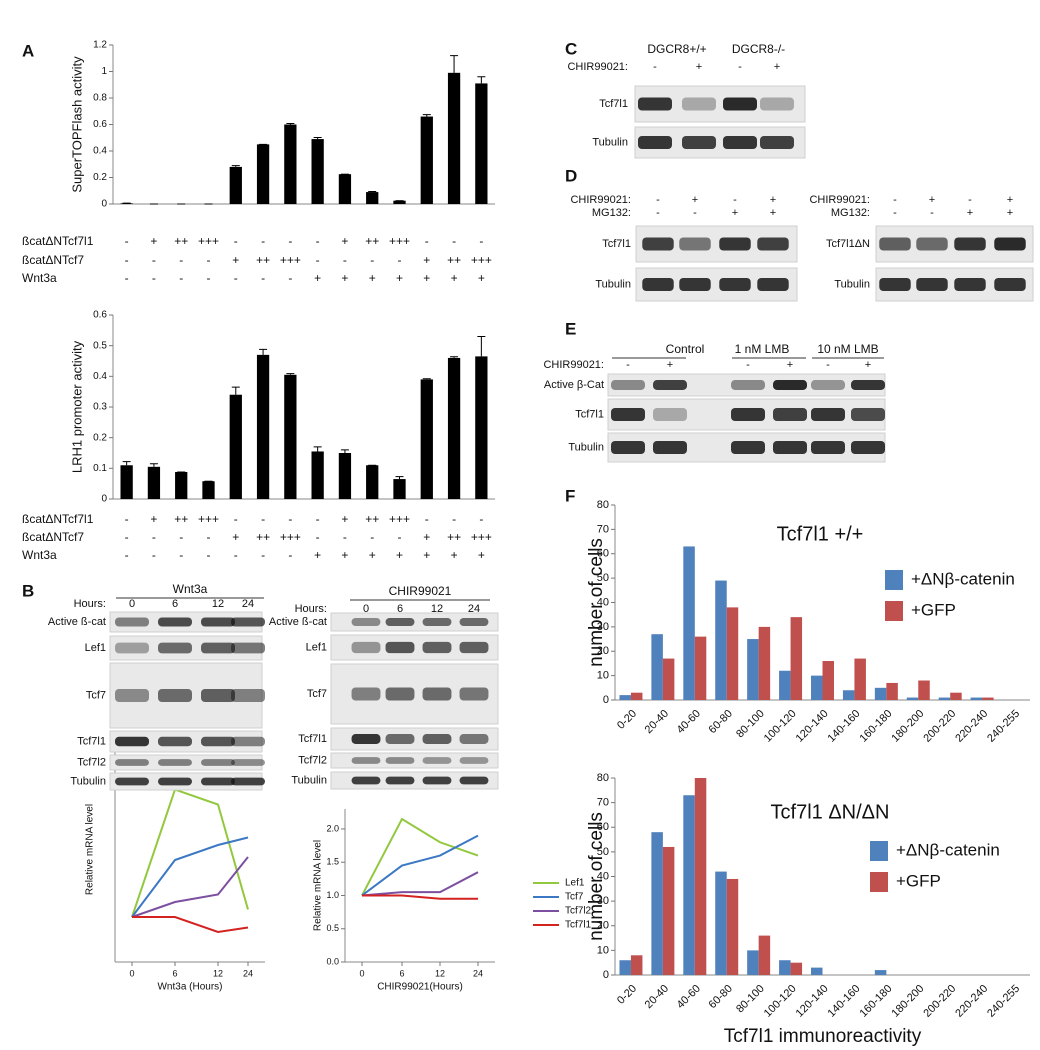 The width and height of the screenshot is (1040, 1050). What do you see at coordinates (100, 407) in the screenshot?
I see `y-tick-label: 0.3` at bounding box center [100, 407].